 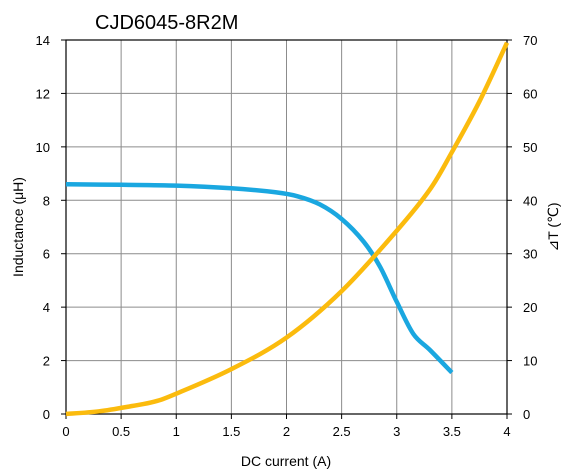 I want to click on y2-tick-label: 40, so click(x=530, y=200).